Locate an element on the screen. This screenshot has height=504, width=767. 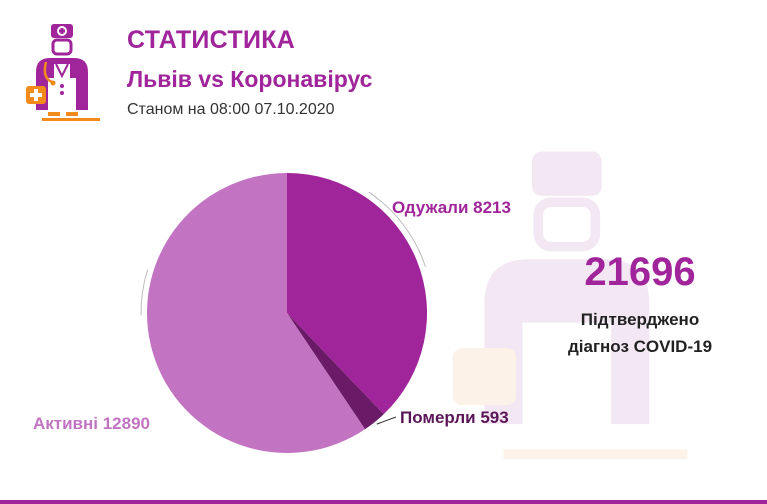
date-line: Станом на 08:00 07.10.2020 is located at coordinates (231, 109).